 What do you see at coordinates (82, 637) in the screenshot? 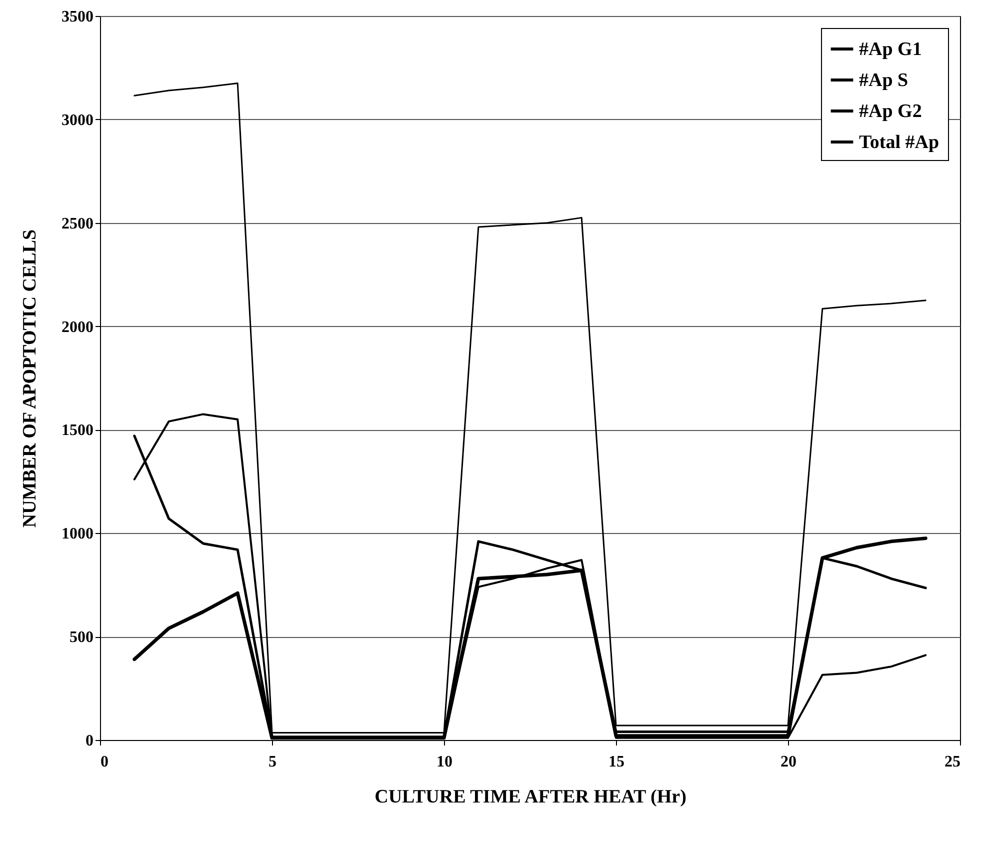
I see `y-tick-label: 500` at bounding box center [82, 637].